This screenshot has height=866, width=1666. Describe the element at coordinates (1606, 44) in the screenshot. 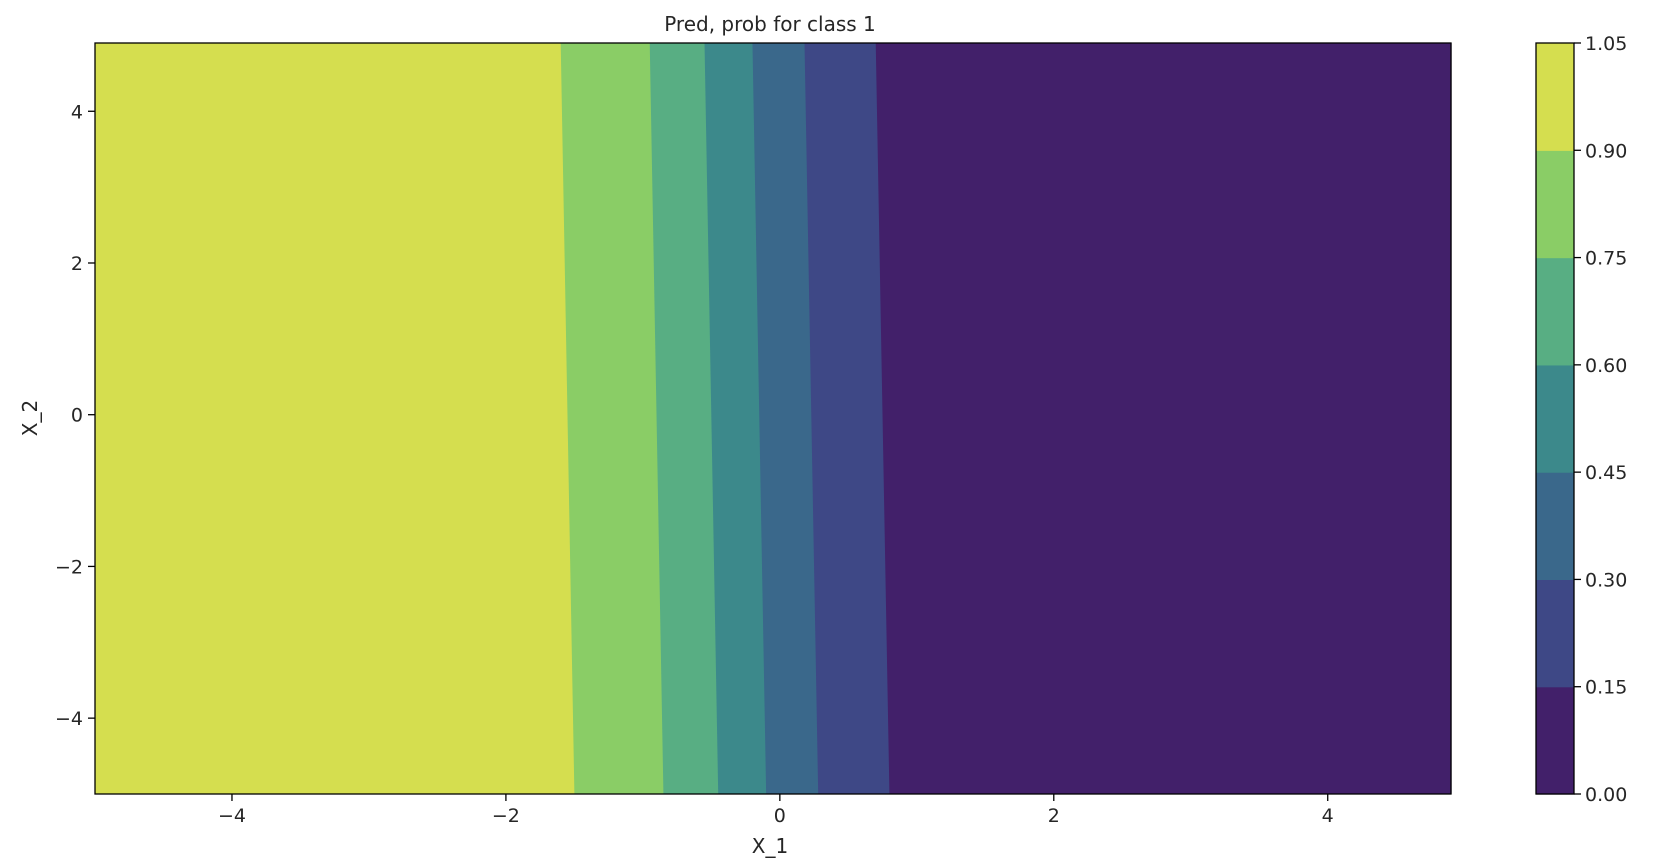

I see `colorbar-tick-label: 1.05` at that location.